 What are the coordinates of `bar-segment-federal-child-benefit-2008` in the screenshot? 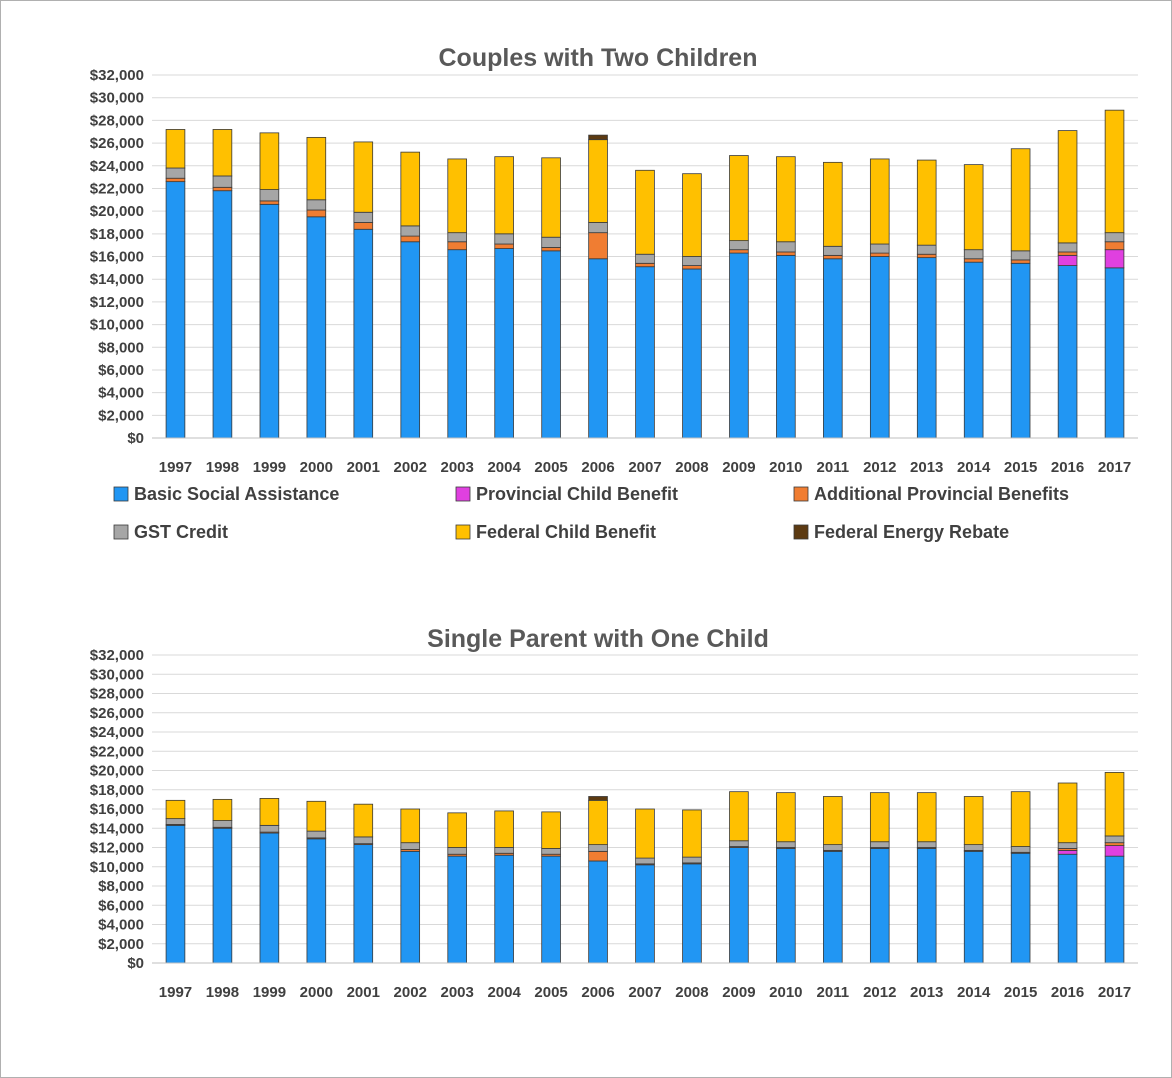 It's located at (692, 215).